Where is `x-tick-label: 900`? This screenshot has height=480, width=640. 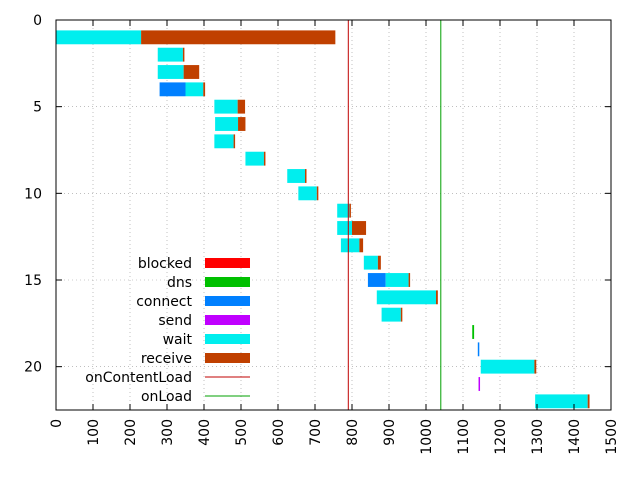
x-tick-label: 900 is located at coordinates (390, 432).